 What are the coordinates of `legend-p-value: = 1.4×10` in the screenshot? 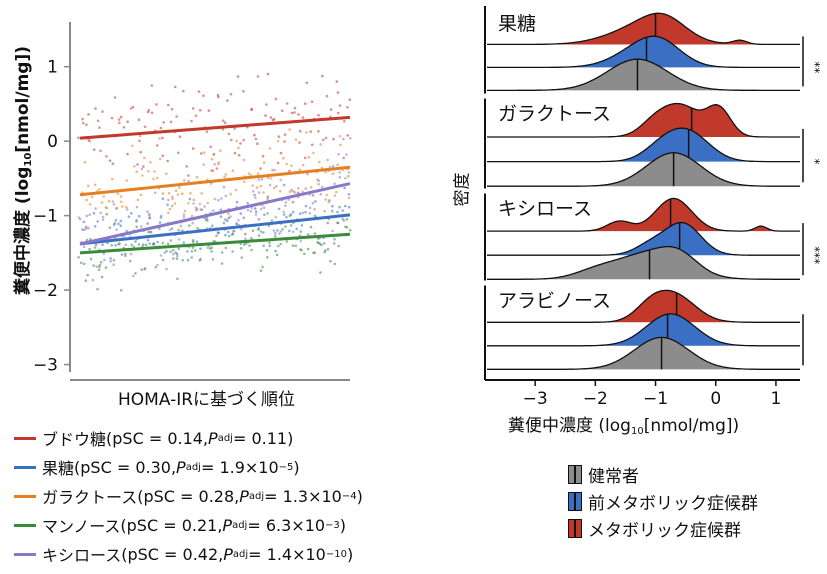 It's located at (287, 554).